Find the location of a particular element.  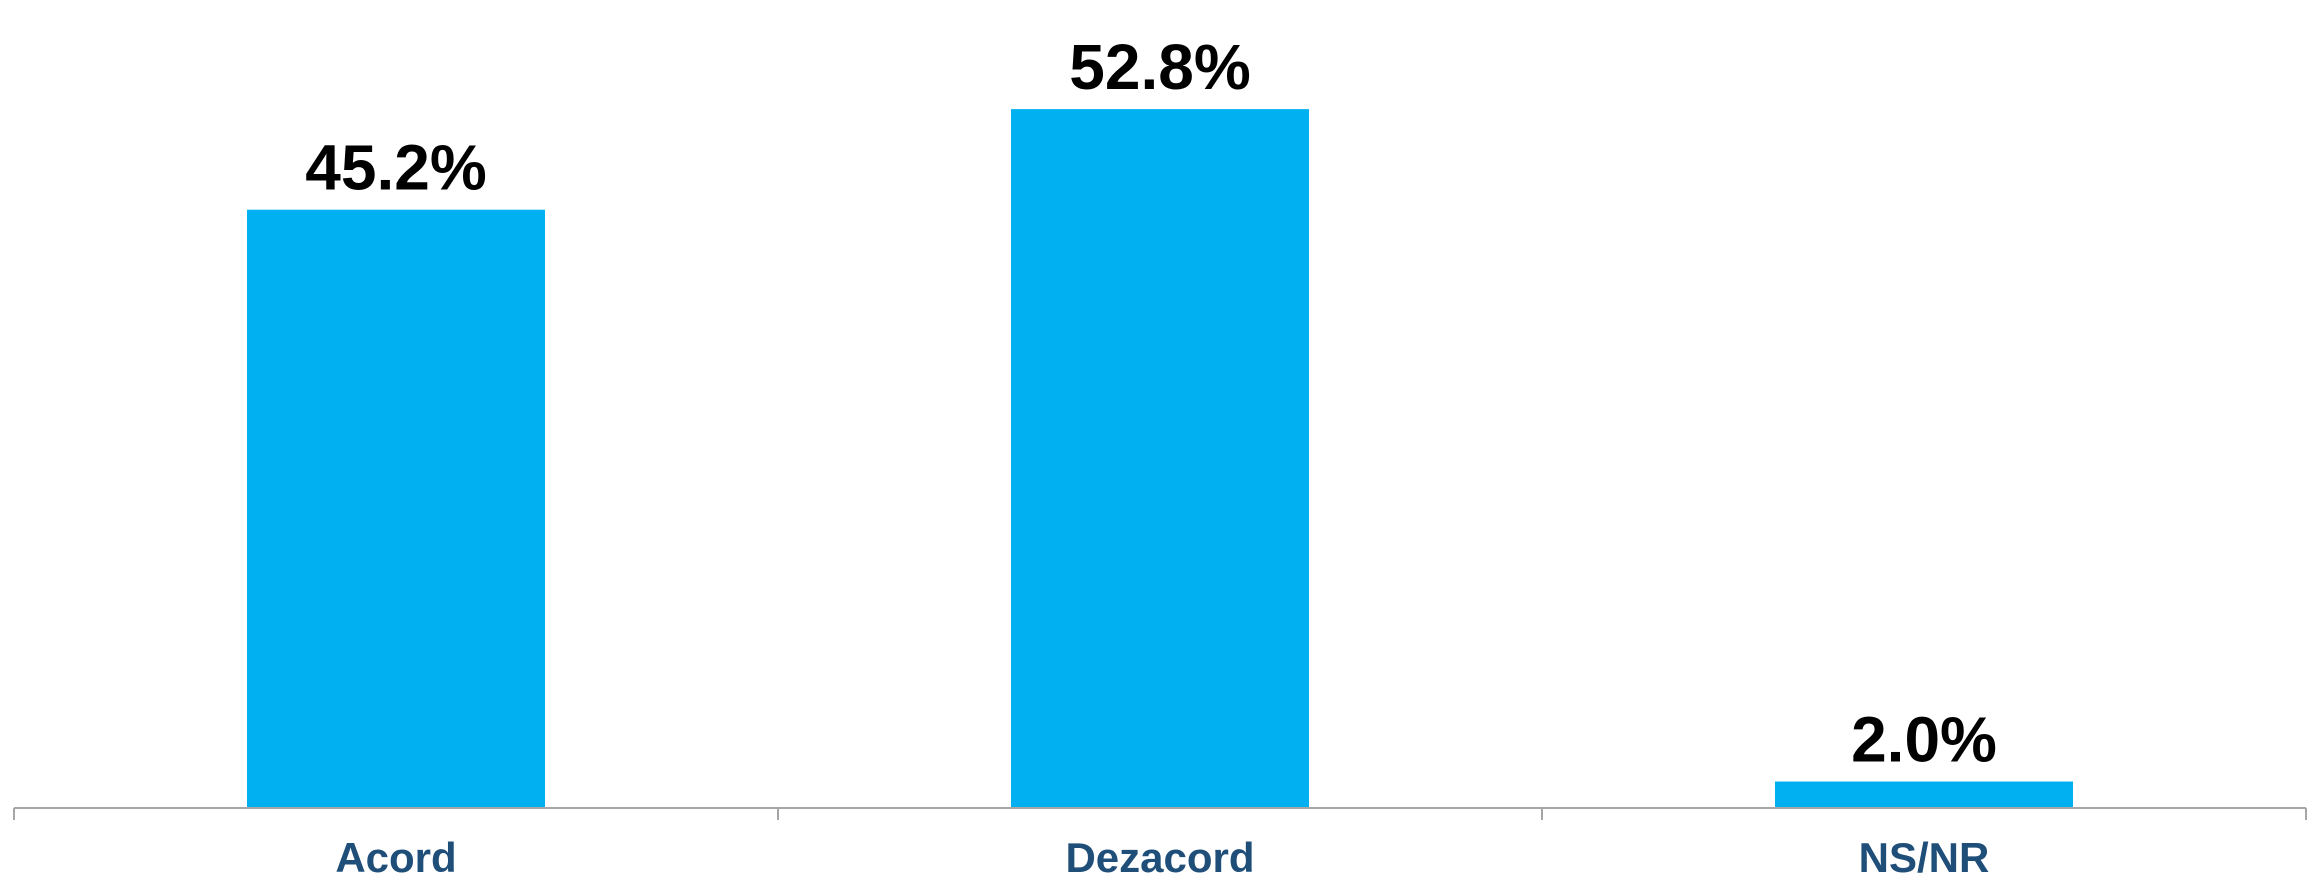

data-label: 2.0% is located at coordinates (1924, 740).